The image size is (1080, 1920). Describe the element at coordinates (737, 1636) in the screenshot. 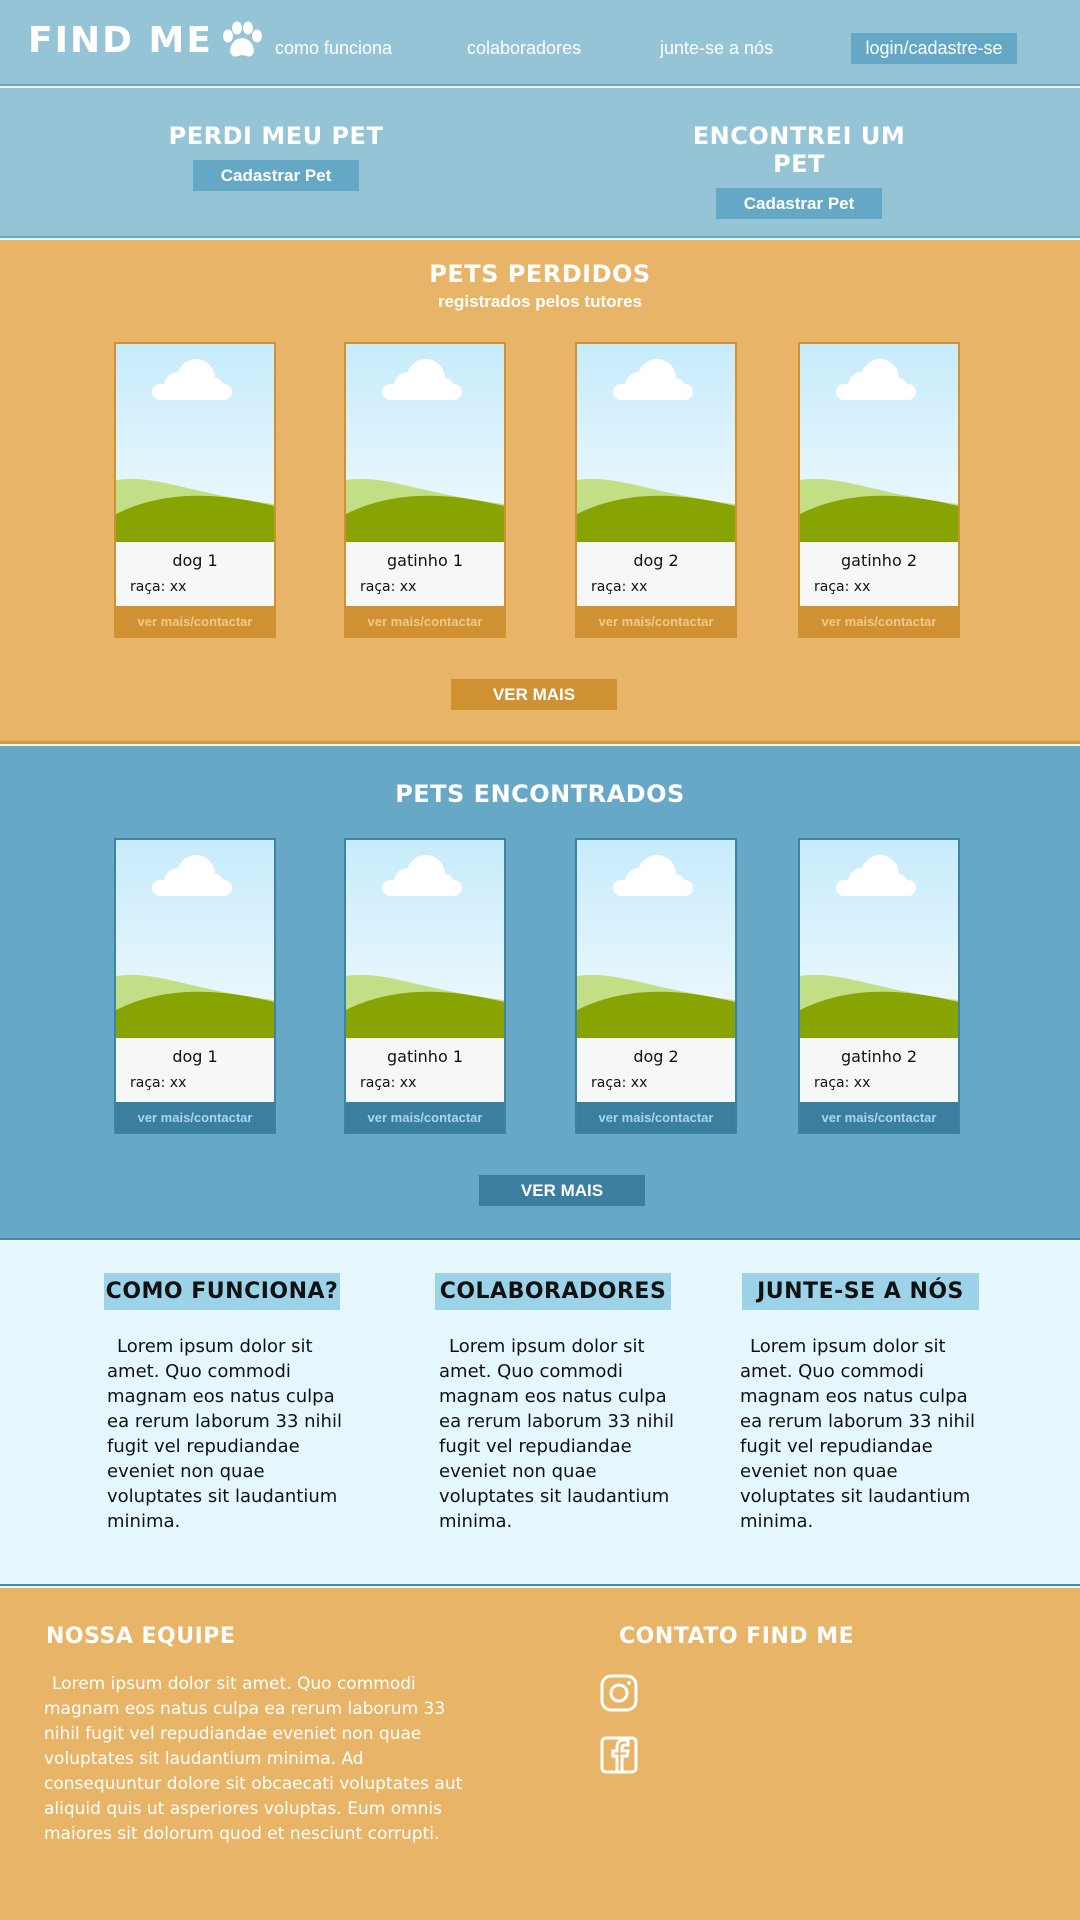

I see `contact-title: CONTATO FIND ME` at that location.